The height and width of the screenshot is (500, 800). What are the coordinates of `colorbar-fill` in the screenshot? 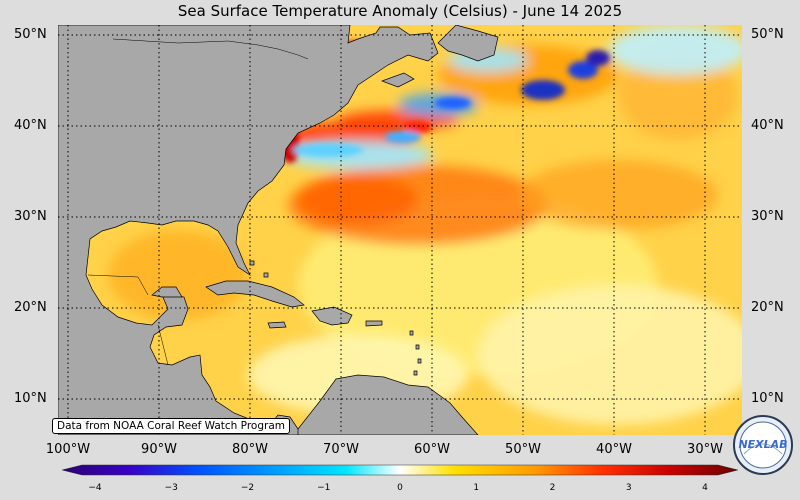 It's located at (400, 470).